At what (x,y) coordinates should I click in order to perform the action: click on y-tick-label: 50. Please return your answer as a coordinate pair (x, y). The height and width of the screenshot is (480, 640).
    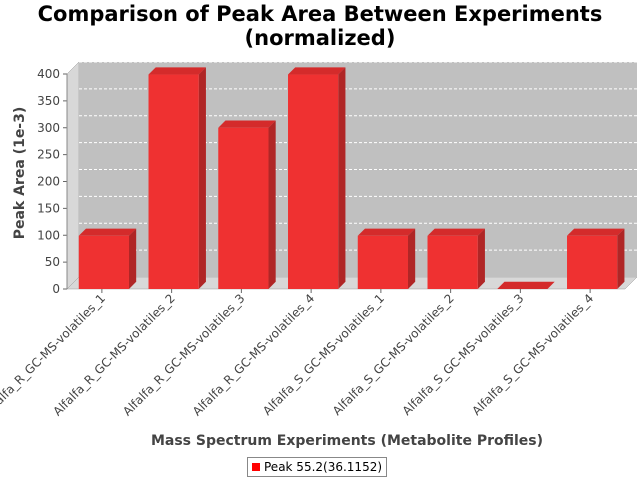
    Looking at the image, I should click on (52, 262).